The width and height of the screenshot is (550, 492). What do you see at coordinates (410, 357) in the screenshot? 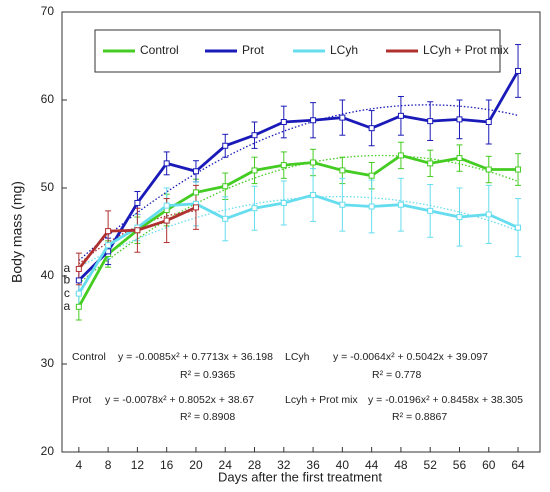
I see `equation: y = -0.0064x² + 0.5042x + 39.097` at bounding box center [410, 357].